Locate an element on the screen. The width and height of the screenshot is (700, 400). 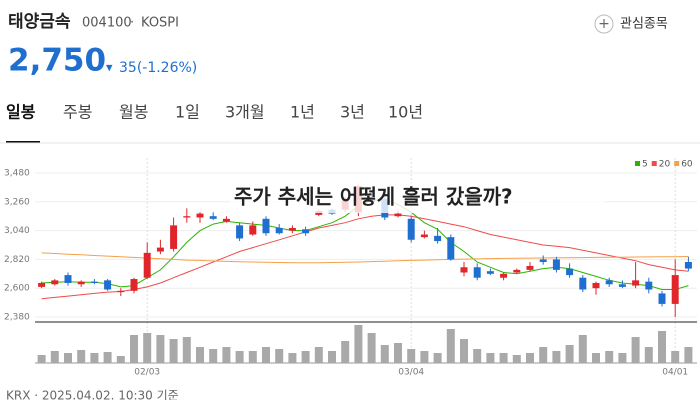
moving-average is located at coordinates (365, 258).